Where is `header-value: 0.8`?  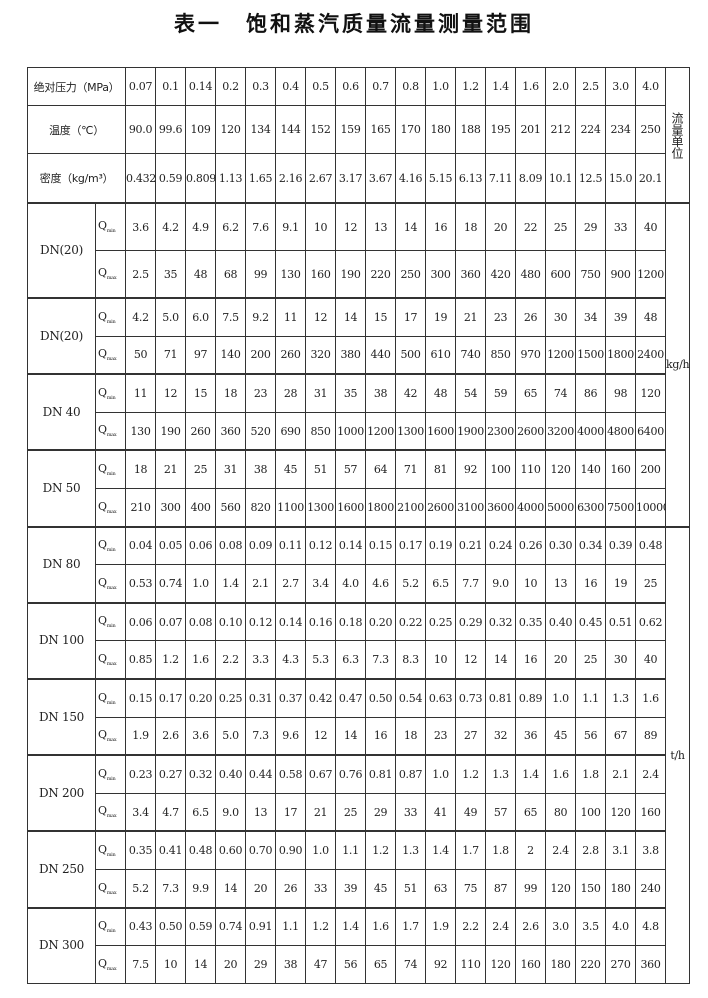
header-value: 0.8 is located at coordinates (411, 86).